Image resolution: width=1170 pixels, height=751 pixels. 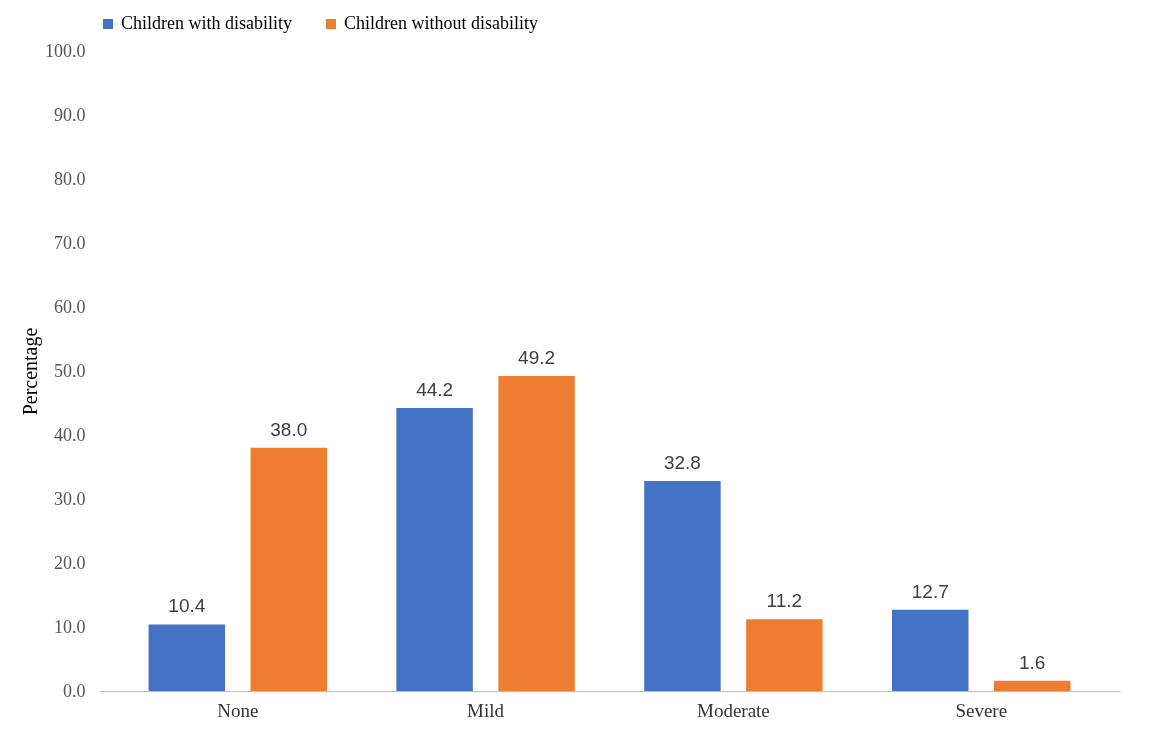 I want to click on y-axis-title: Percentage, so click(x=30, y=371).